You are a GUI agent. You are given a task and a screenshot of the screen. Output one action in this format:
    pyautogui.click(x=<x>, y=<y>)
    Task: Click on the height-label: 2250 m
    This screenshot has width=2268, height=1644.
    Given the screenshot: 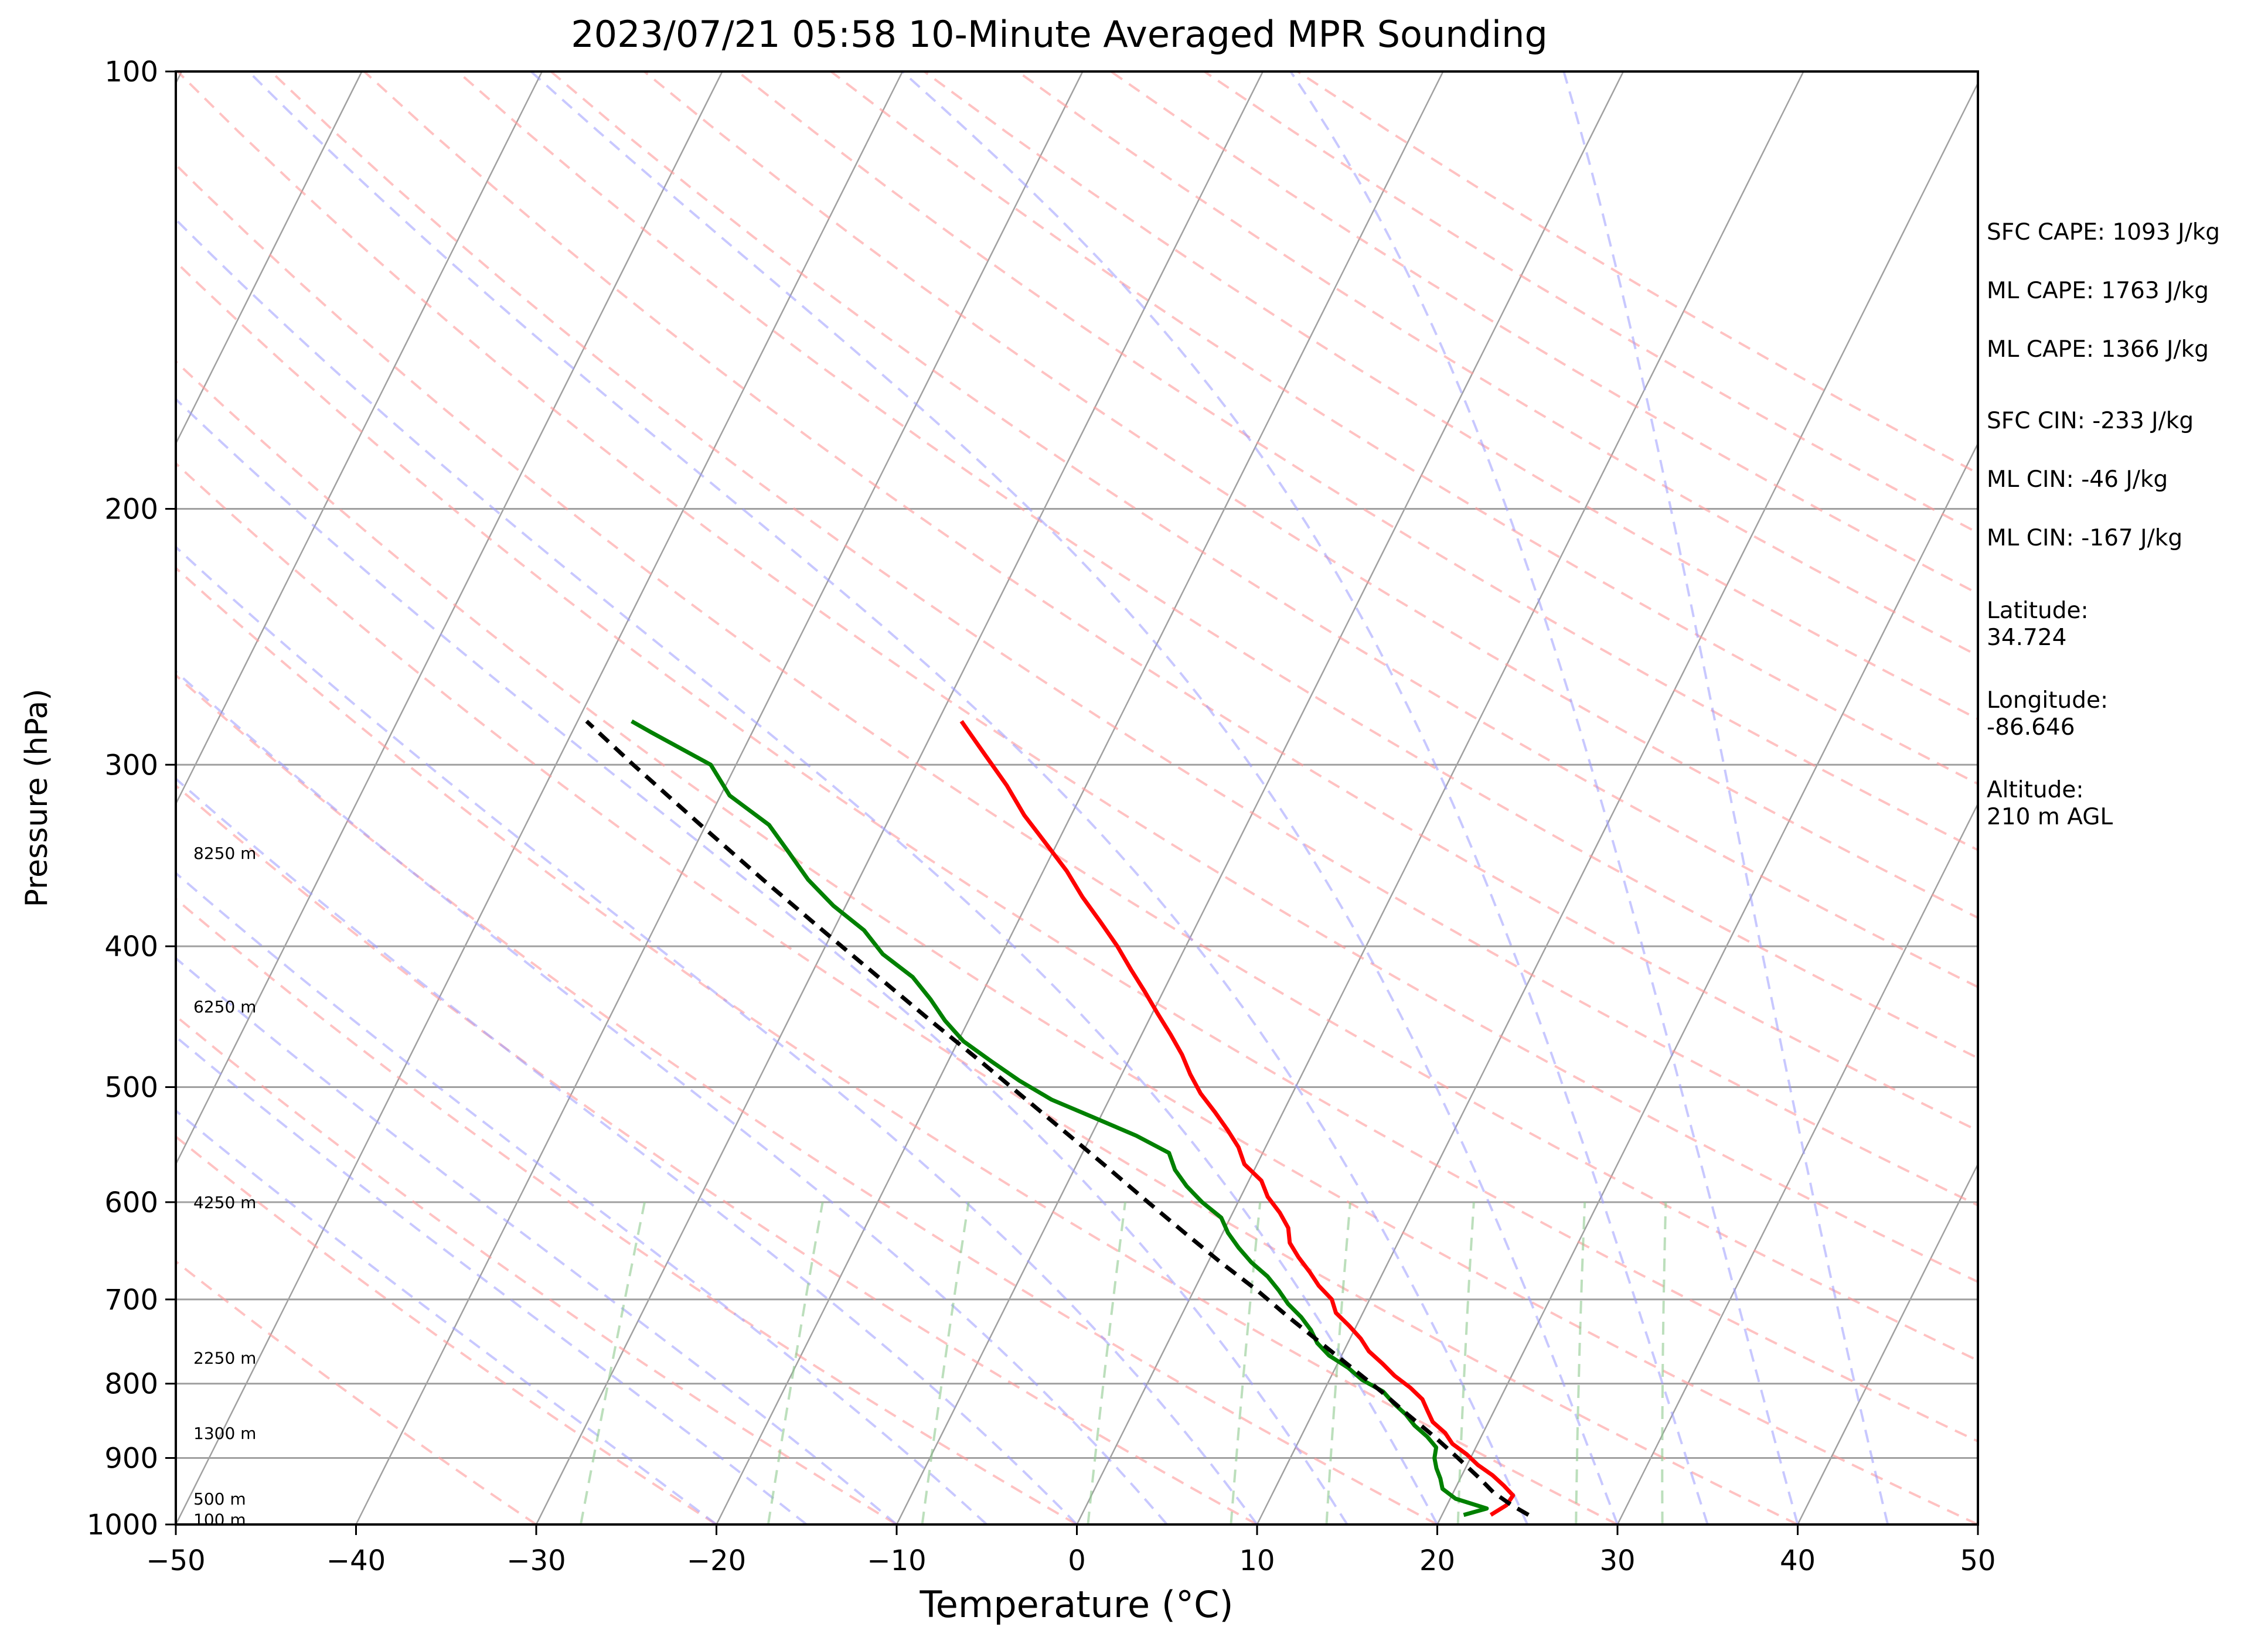 What is the action you would take?
    pyautogui.click(x=224, y=1359)
    